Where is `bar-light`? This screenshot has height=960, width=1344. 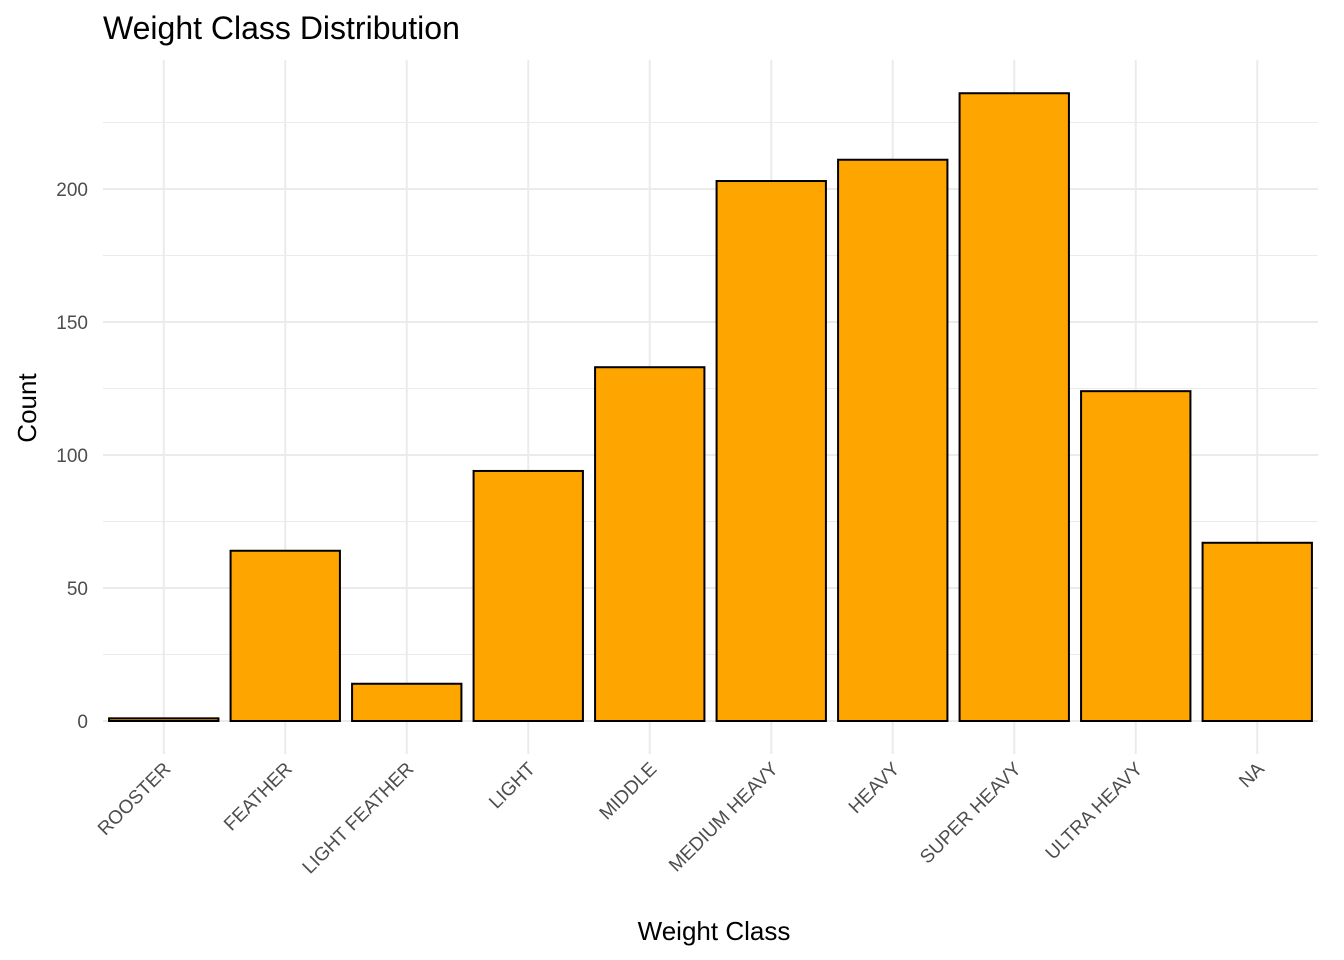 bar-light is located at coordinates (528, 595).